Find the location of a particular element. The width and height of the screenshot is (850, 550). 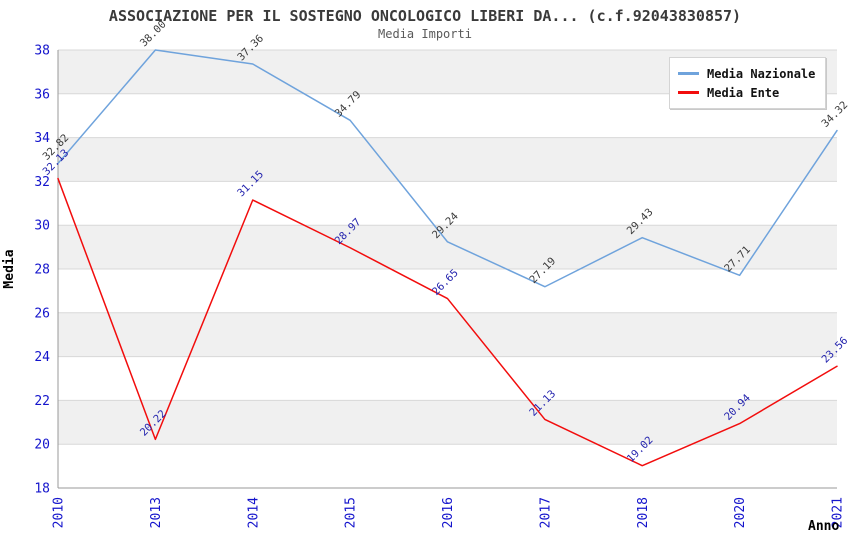

y-tick-label: 32 is located at coordinates (42, 182).